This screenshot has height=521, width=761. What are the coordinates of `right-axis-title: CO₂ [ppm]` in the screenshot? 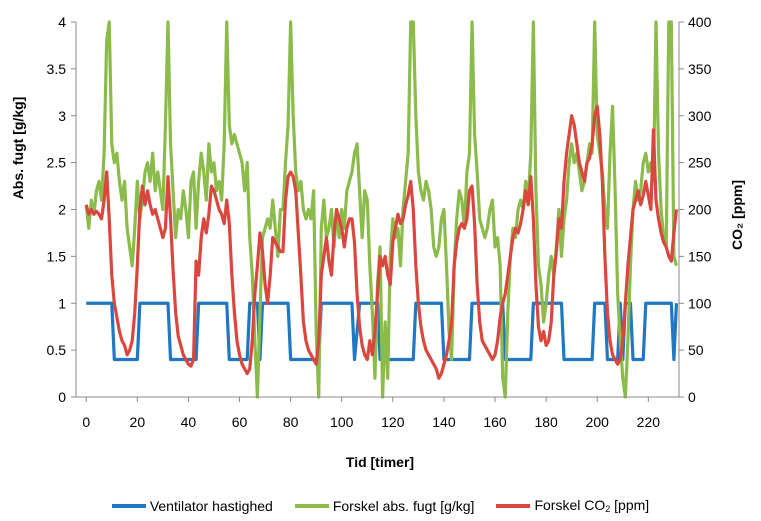 It's located at (737, 215).